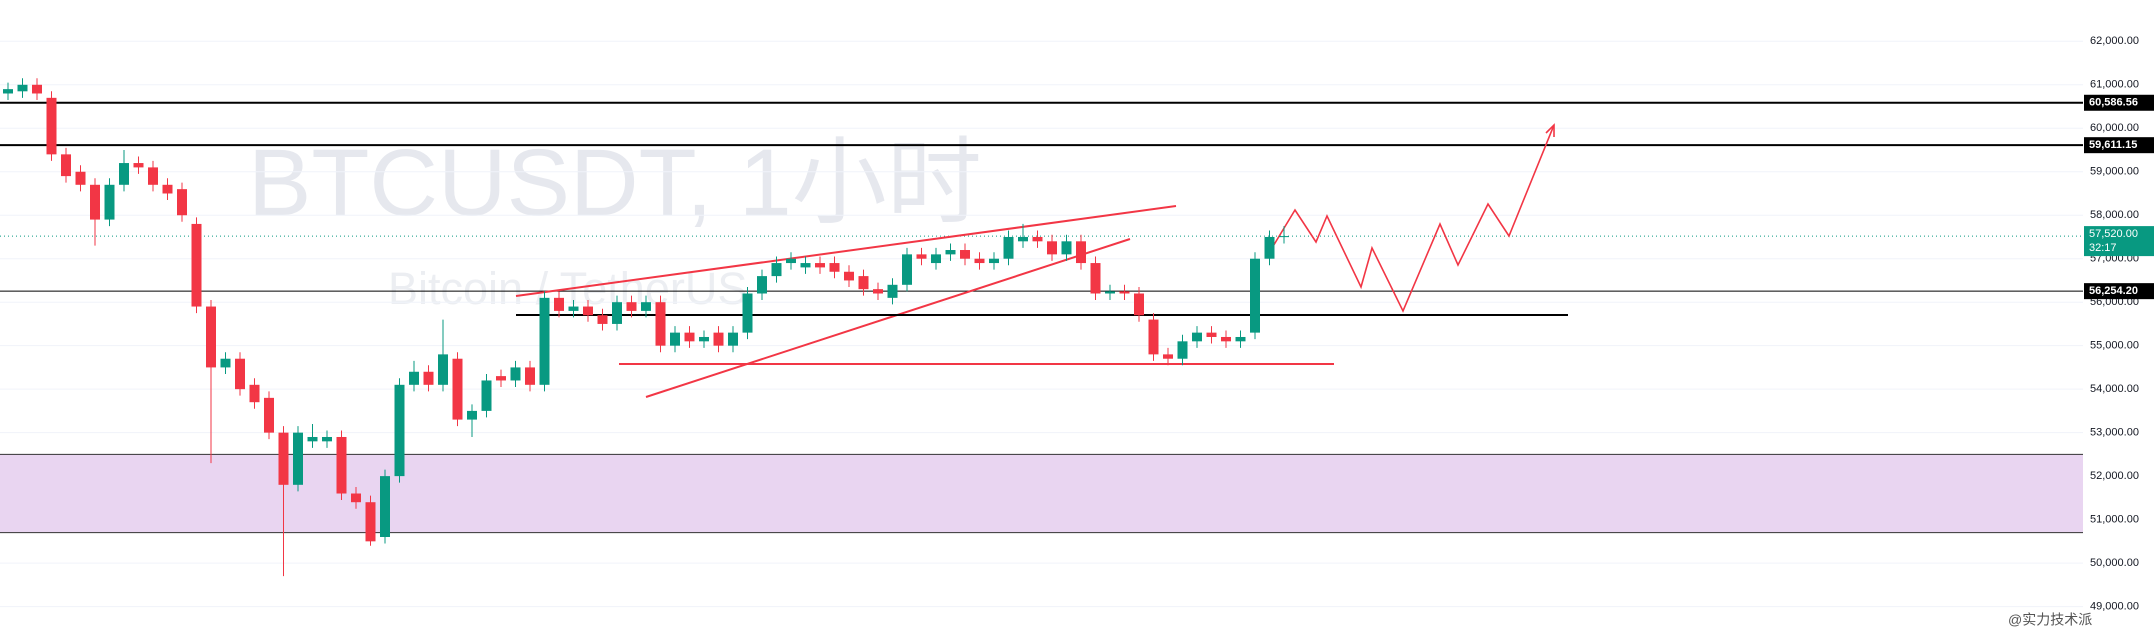 This screenshot has width=2156, height=637. Describe the element at coordinates (2114, 389) in the screenshot. I see `y-tick-label: 54,000.00` at that location.